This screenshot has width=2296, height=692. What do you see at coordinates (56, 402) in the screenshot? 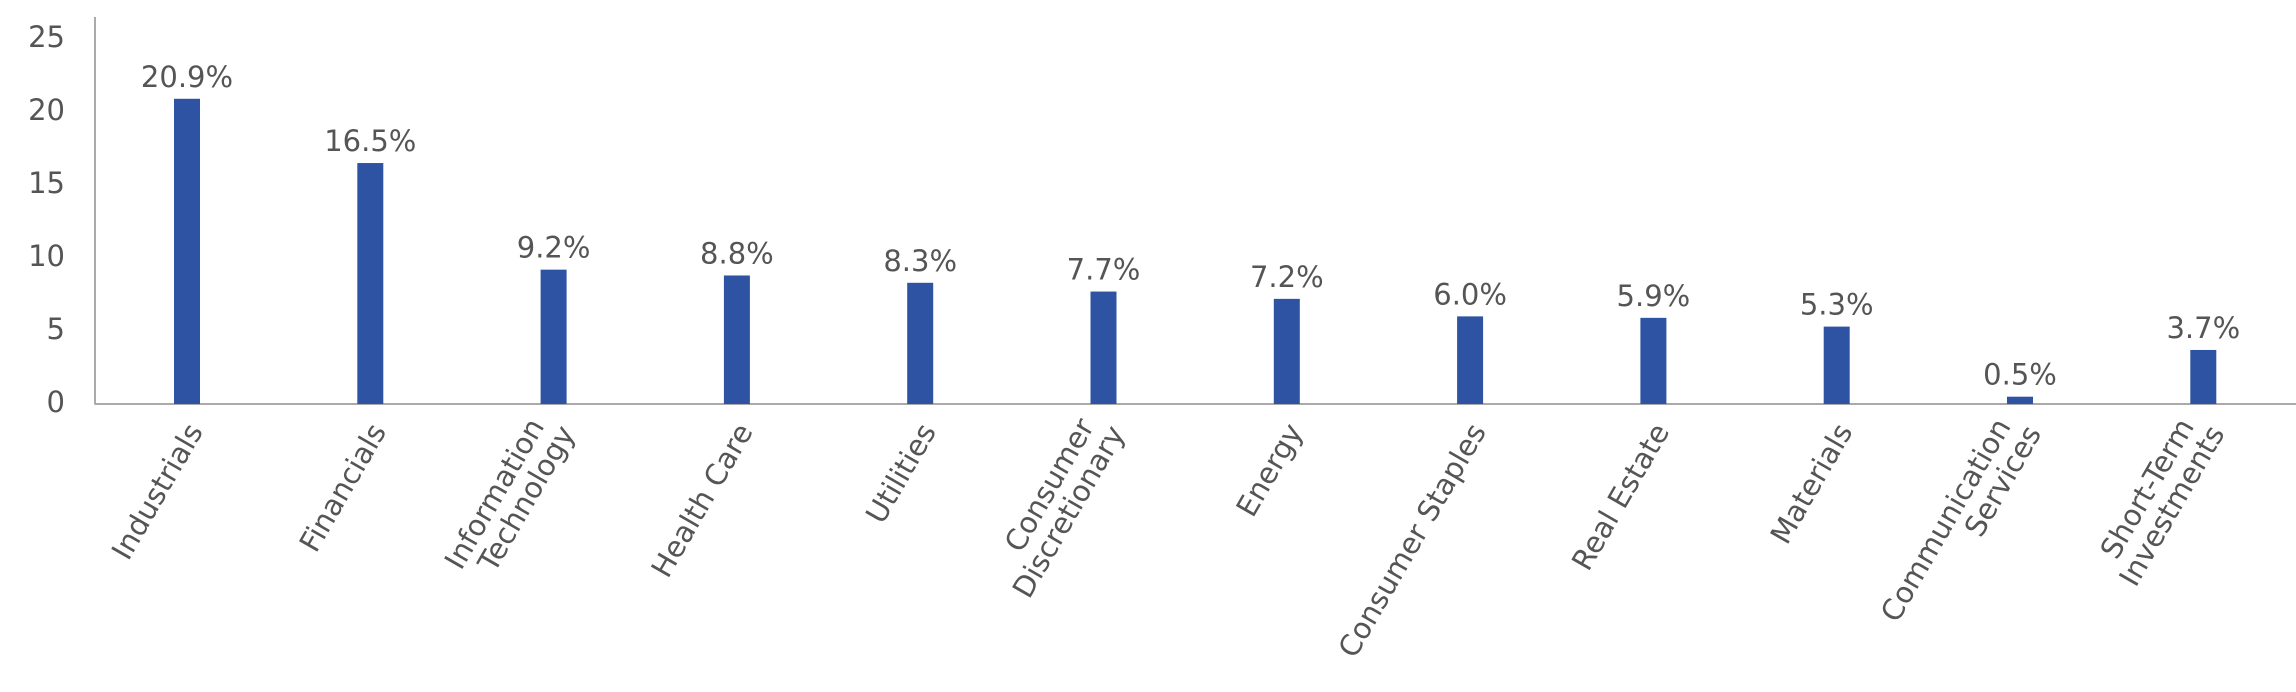
I see `y-tick-label: 0` at bounding box center [56, 402].